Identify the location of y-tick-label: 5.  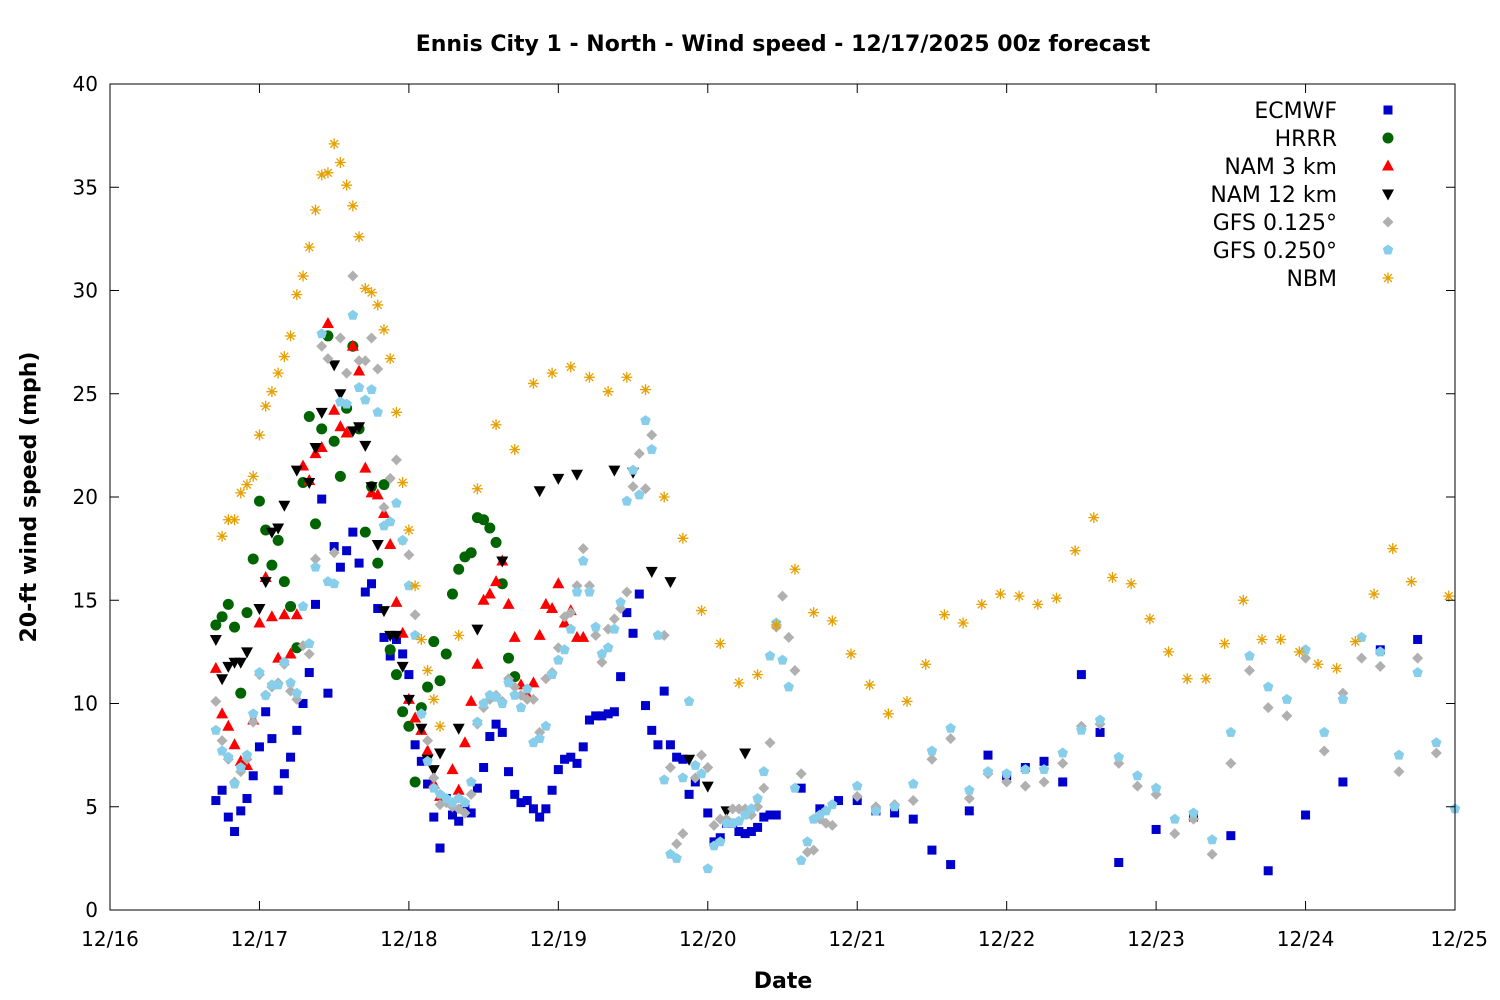
(91, 807).